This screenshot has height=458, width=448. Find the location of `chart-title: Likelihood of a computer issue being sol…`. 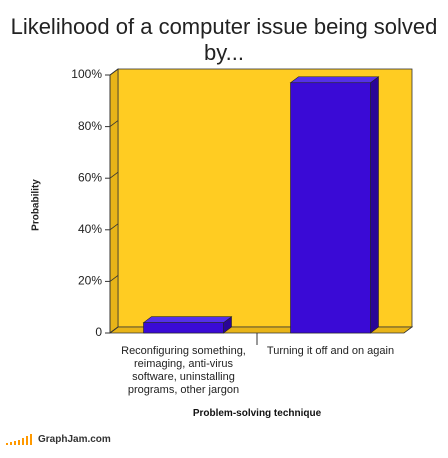

chart-title: Likelihood of a computer issue being sol… is located at coordinates (224, 39).